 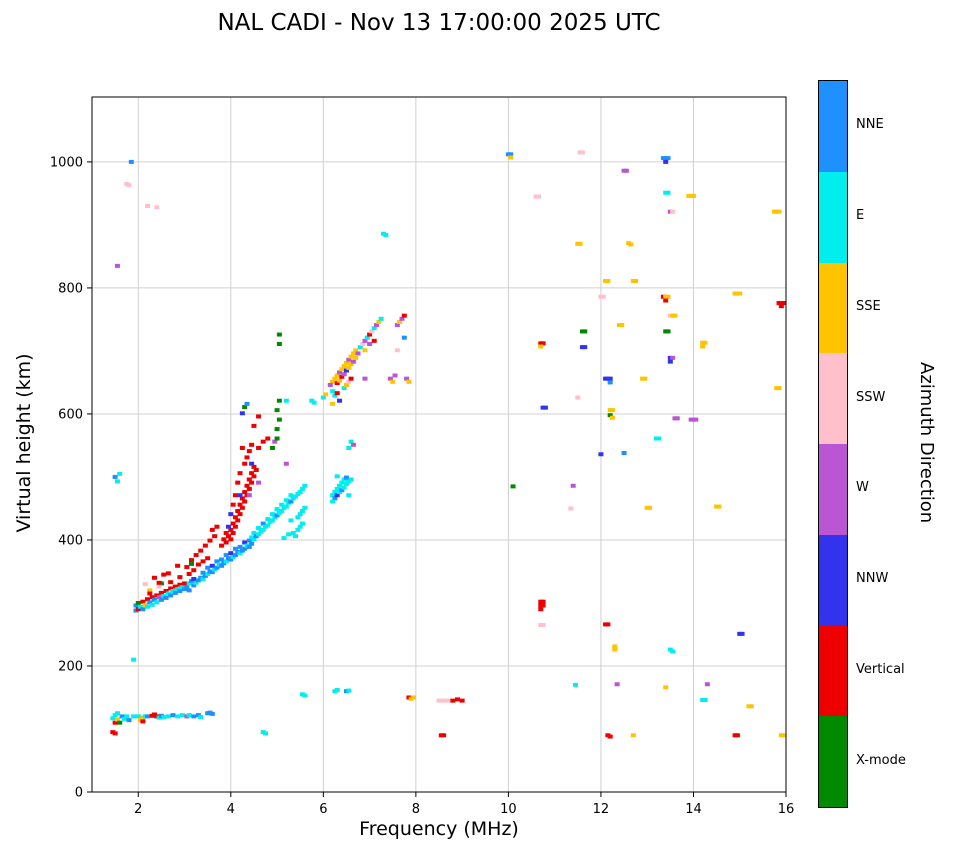 What do you see at coordinates (880, 669) in the screenshot?
I see `colorbar-tick-label: Vertical` at bounding box center [880, 669].